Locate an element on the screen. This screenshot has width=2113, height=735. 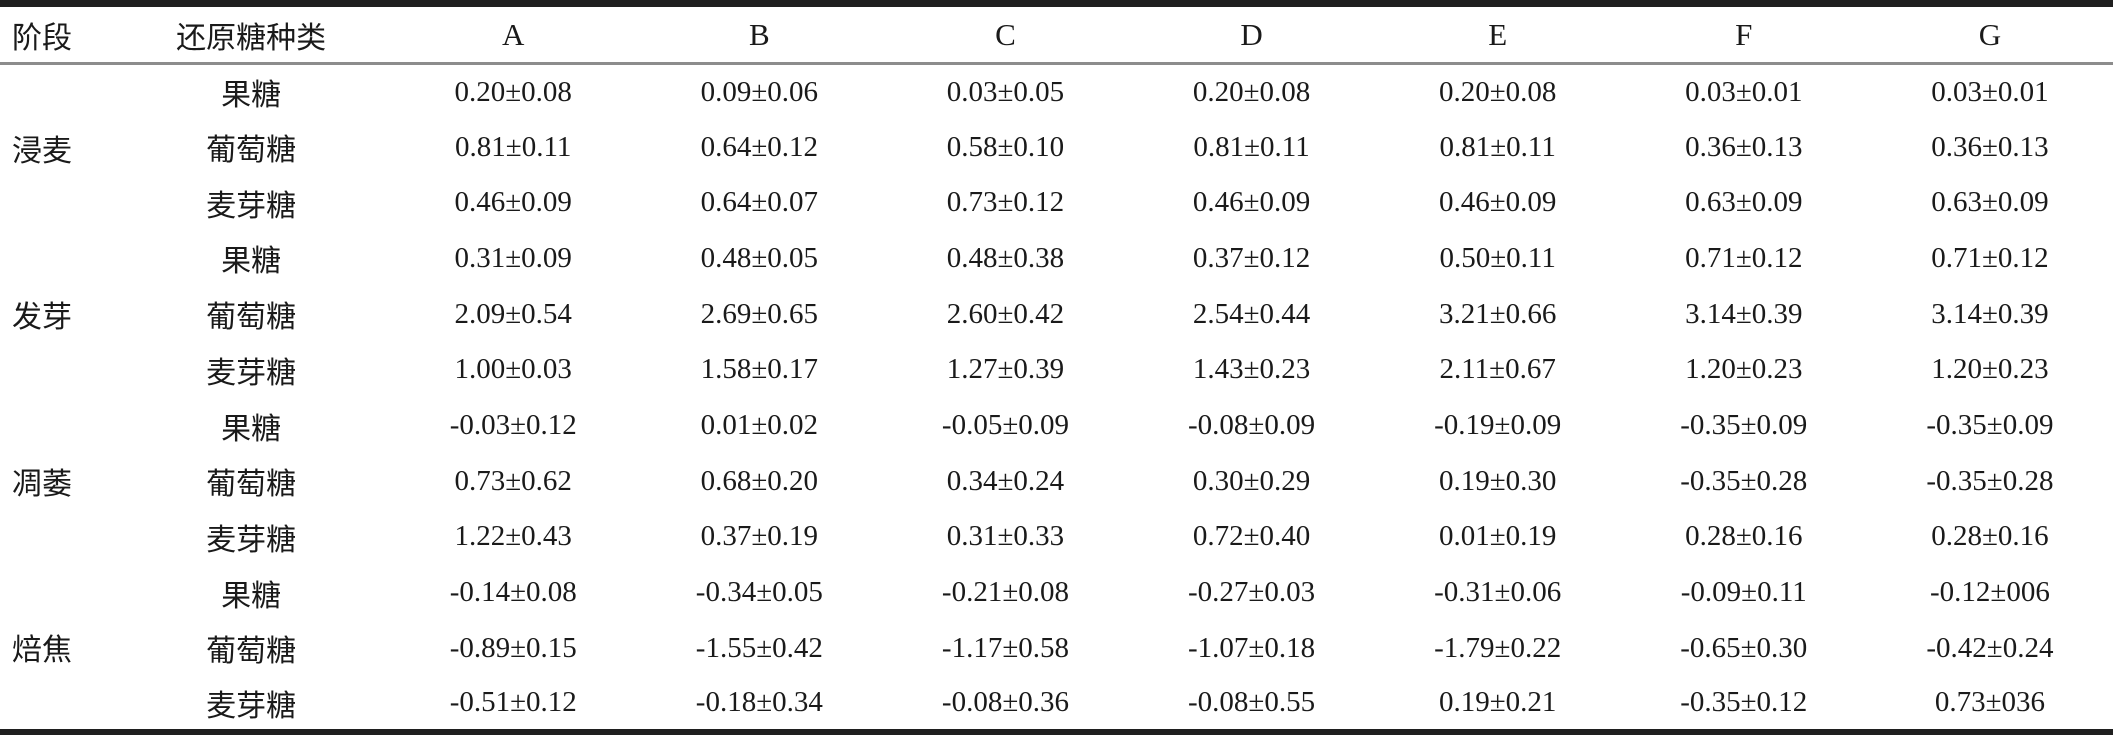
value-cell: -0.08±0.09 is located at coordinates (1252, 425).